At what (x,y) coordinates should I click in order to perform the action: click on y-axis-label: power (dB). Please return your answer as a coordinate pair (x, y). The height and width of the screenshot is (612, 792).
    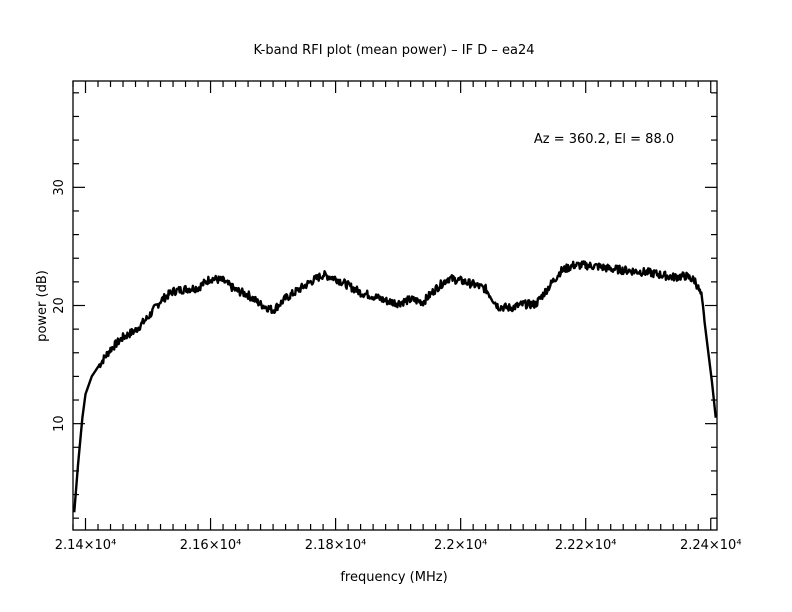
    Looking at the image, I should click on (42, 306).